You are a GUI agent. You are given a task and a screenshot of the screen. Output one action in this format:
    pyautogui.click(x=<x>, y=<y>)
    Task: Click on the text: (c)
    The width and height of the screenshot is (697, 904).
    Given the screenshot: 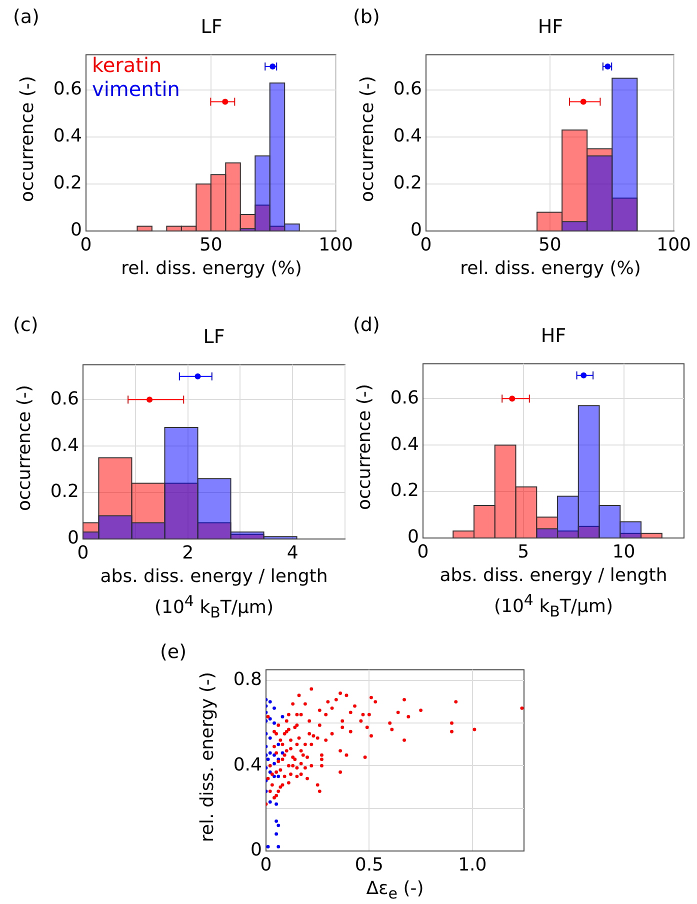 What is the action you would take?
    pyautogui.click(x=25, y=325)
    